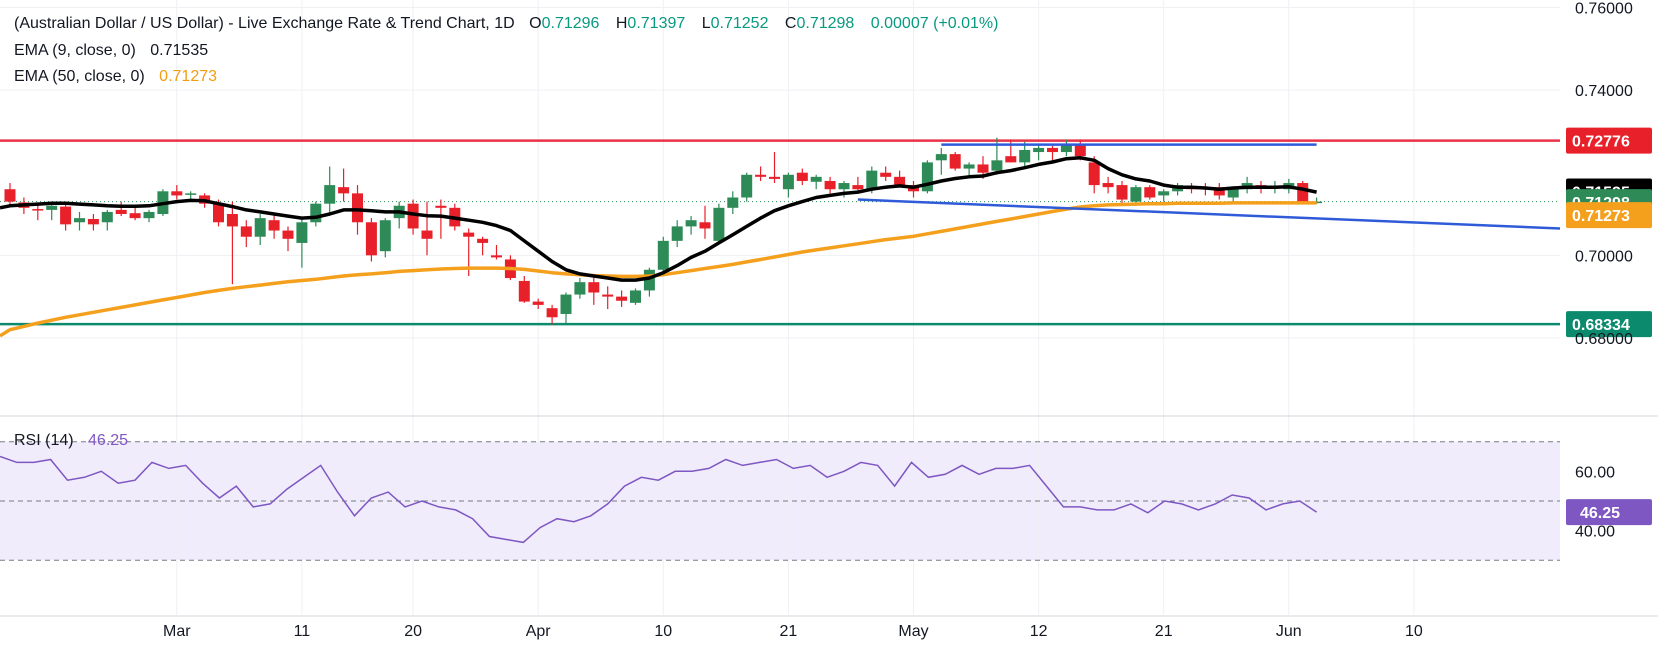  I want to click on support-tag-text: 0.68334, so click(1601, 325).